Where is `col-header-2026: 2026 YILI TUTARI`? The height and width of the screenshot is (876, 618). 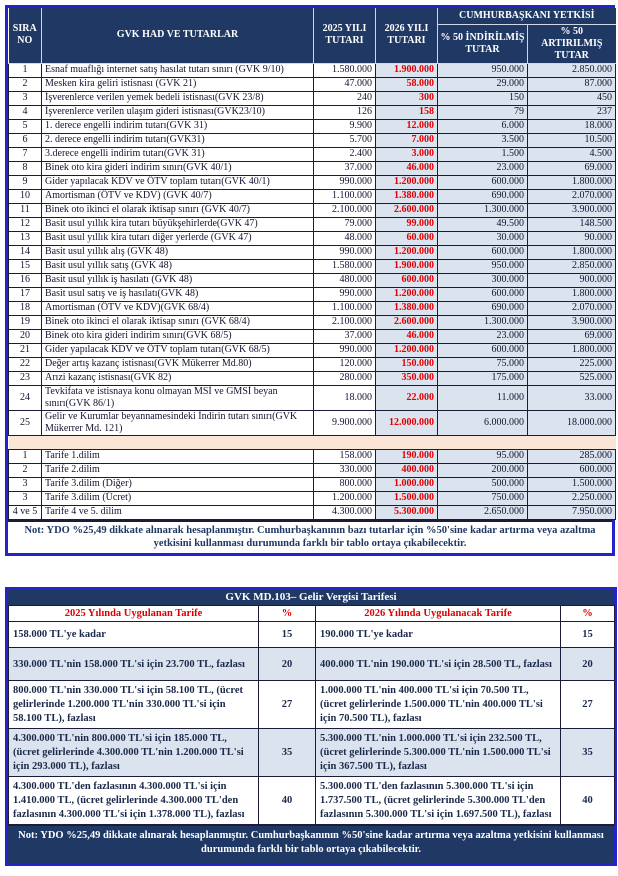
col-header-2026: 2026 YILI TUTARI is located at coordinates (406, 36).